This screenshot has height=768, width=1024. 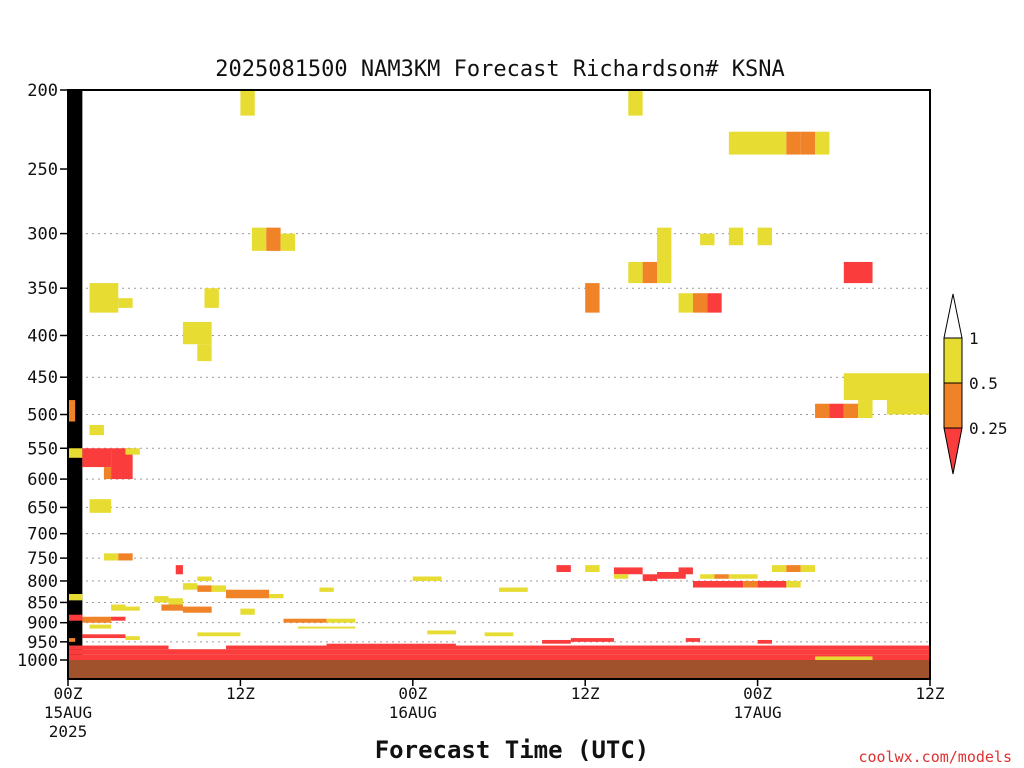 What do you see at coordinates (42, 624) in the screenshot?
I see `y-tick-label: 900` at bounding box center [42, 624].